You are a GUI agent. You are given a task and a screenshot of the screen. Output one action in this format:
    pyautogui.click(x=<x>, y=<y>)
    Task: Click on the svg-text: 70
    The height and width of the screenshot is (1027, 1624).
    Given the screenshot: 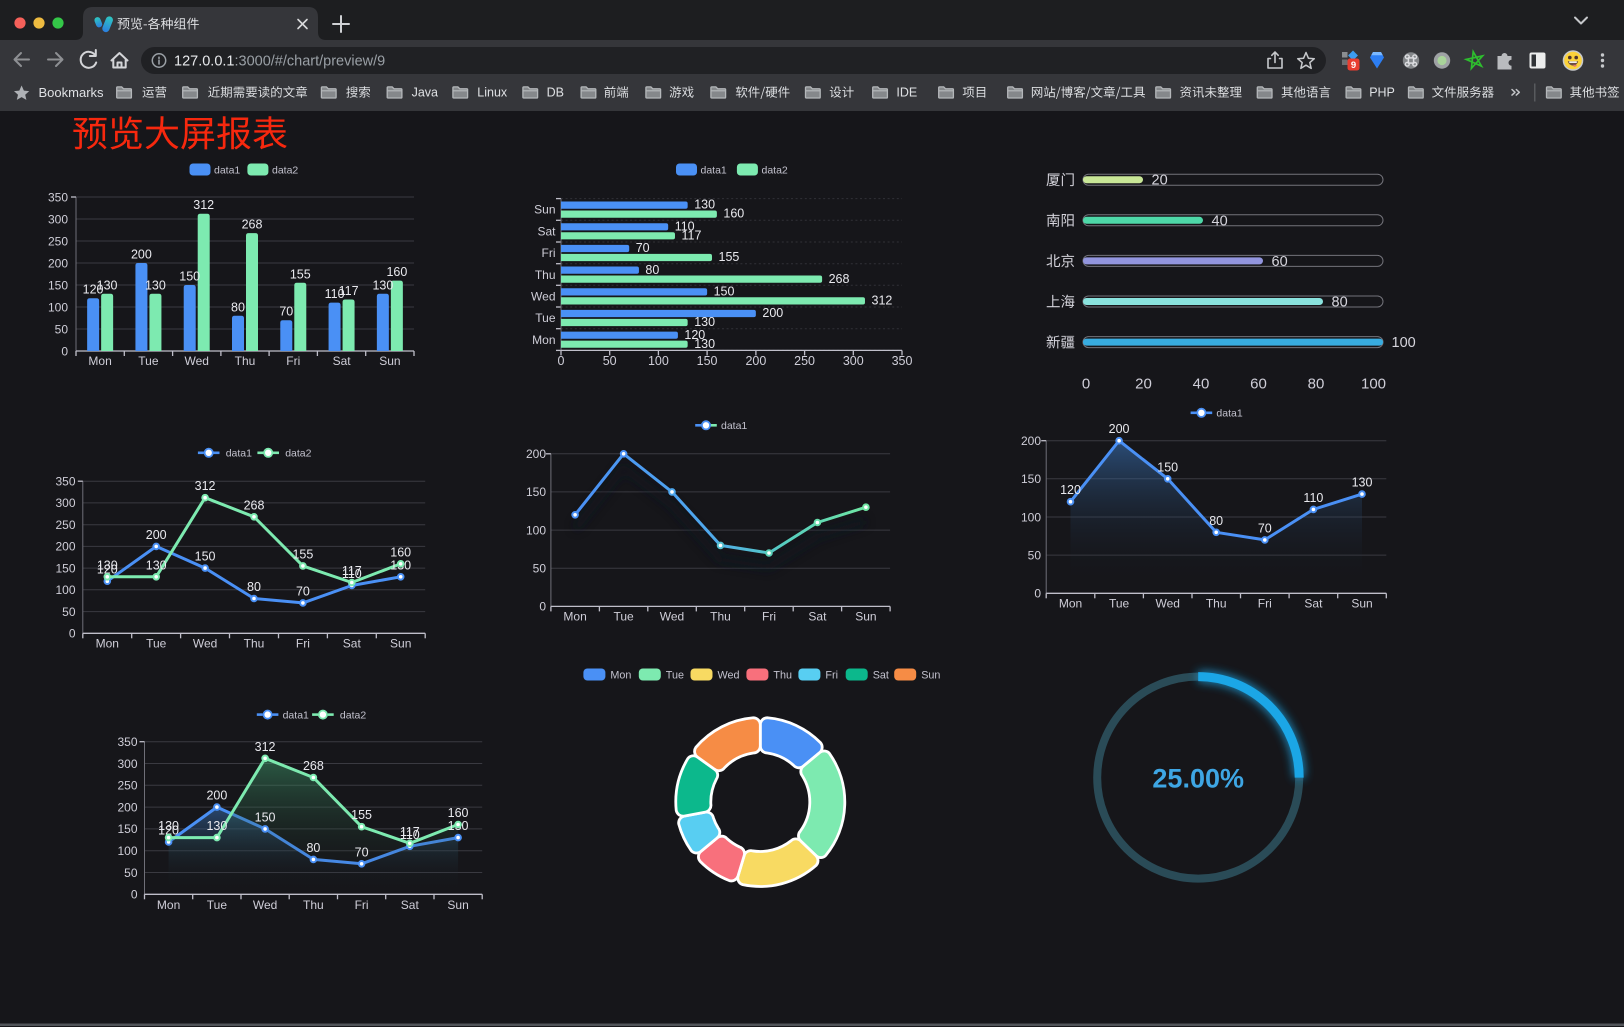 What is the action you would take?
    pyautogui.click(x=1265, y=528)
    